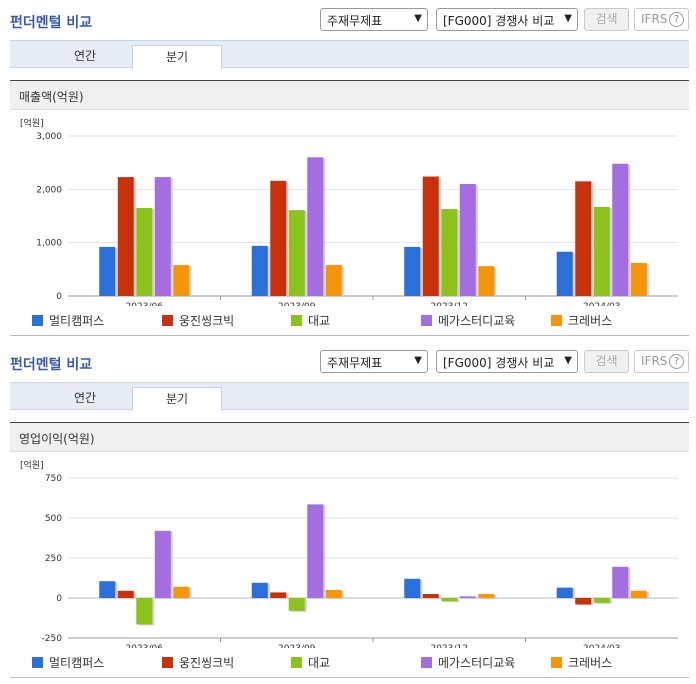 The height and width of the screenshot is (684, 696). I want to click on y-tick-label: 3,000, so click(49, 137).